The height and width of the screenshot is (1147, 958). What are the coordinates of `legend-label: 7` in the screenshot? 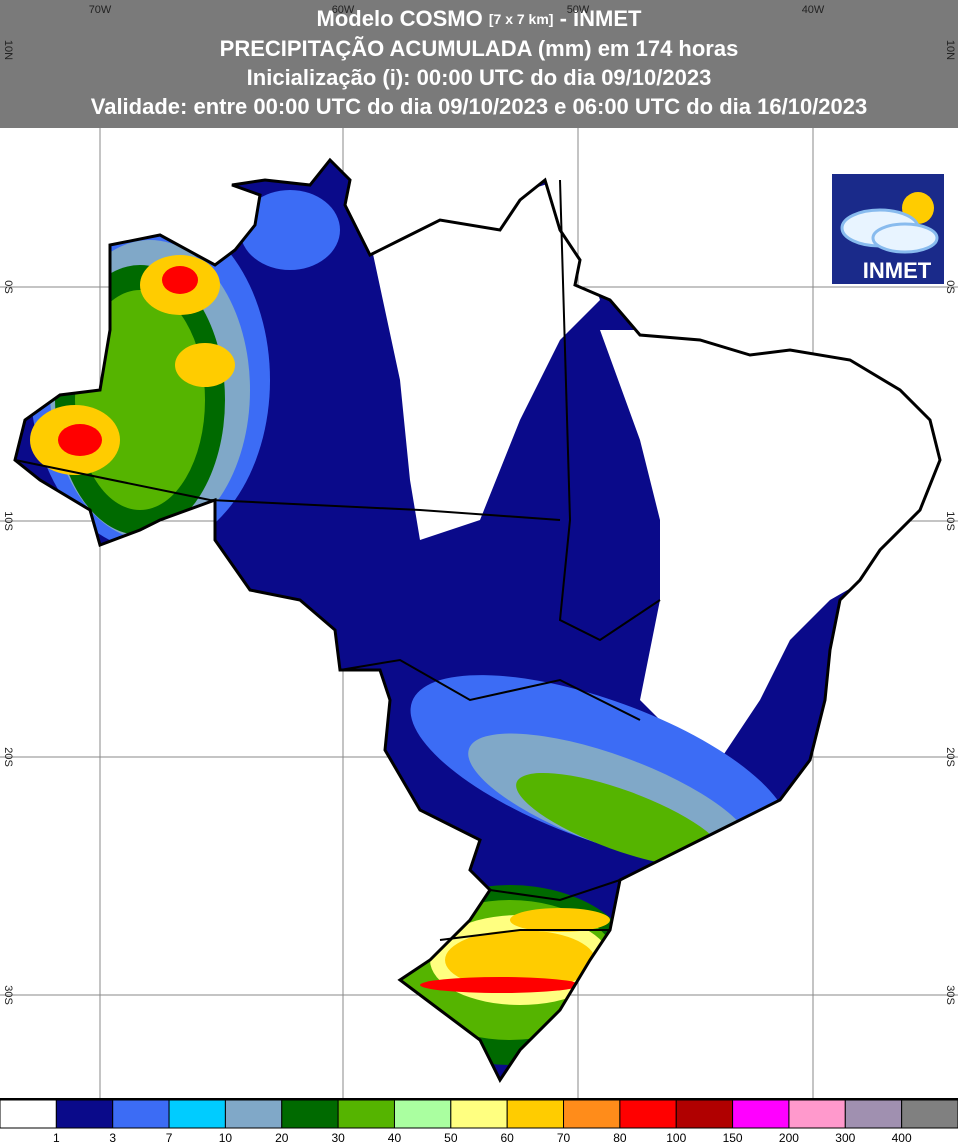 It's located at (169, 1138).